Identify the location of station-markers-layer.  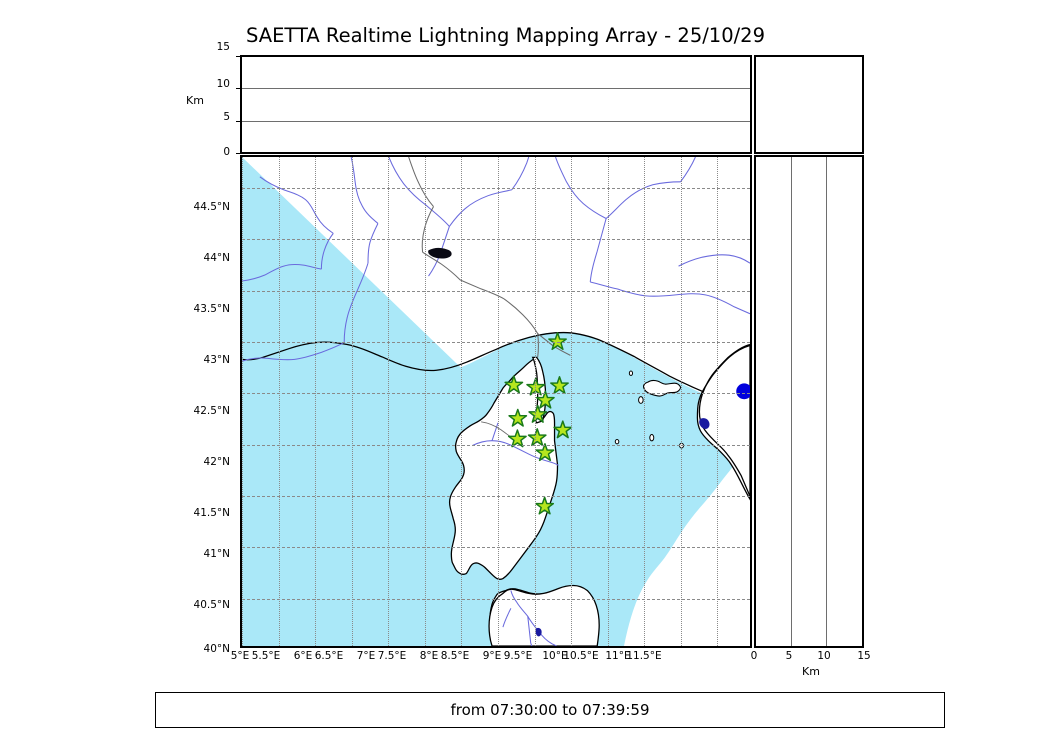
(538, 423).